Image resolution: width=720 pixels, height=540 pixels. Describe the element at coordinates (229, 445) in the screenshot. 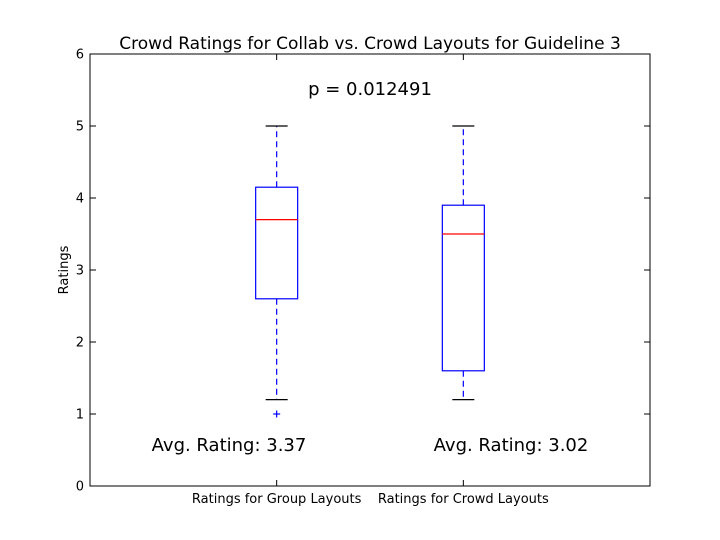

I see `avg-rating-group-annotation: Avg. Rating: 3.37` at that location.